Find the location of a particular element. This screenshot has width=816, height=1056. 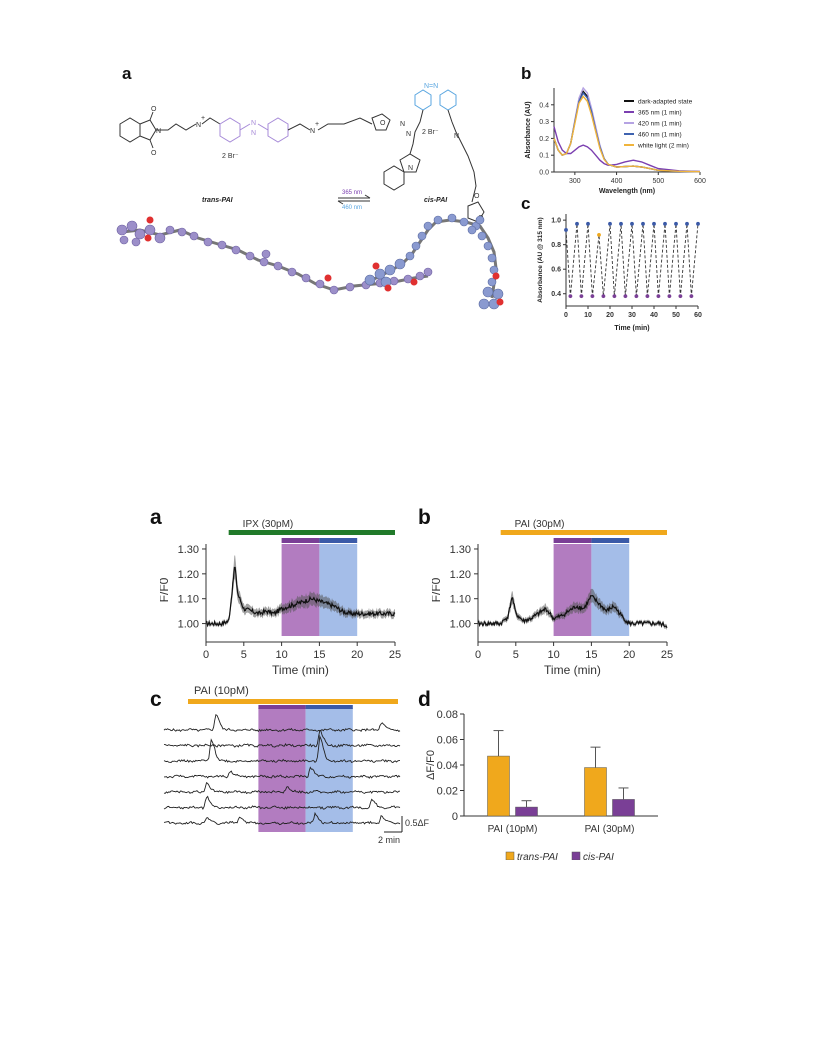

bottom-panel-d-label: d is located at coordinates (424, 699).